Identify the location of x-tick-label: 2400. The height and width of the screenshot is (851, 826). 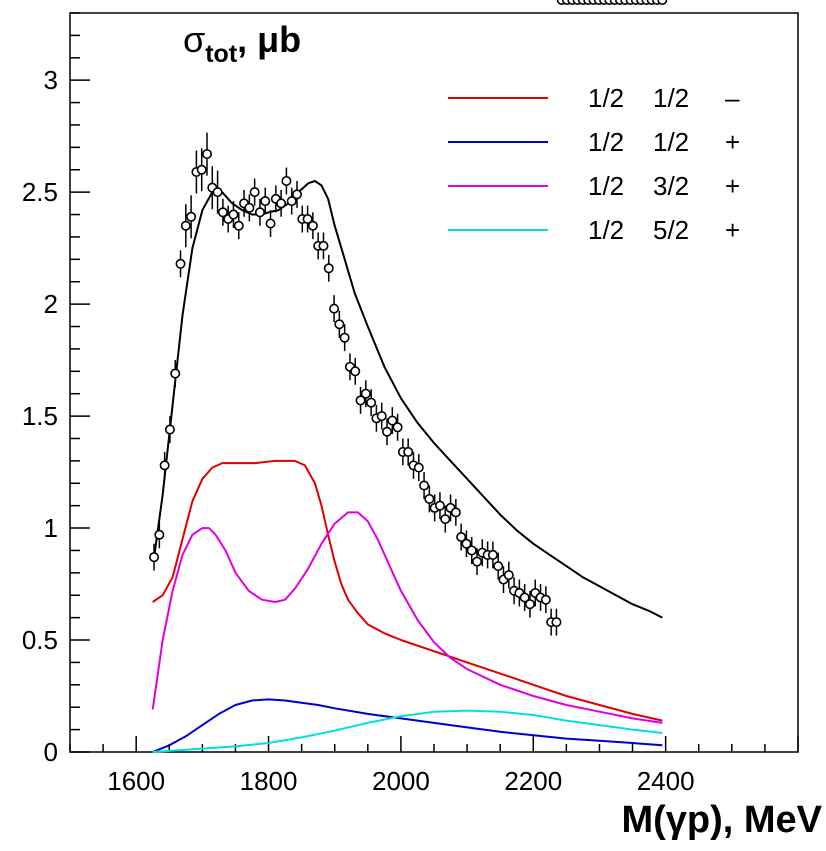
(666, 781).